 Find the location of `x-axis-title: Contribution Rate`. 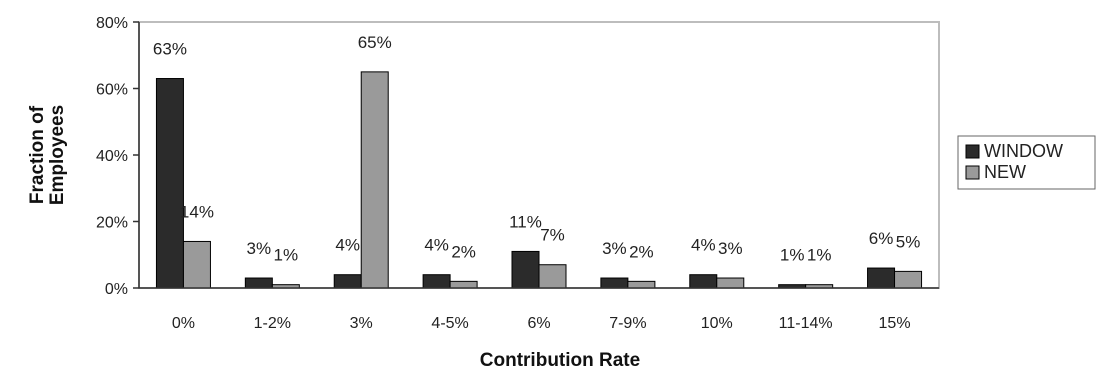

x-axis-title: Contribution Rate is located at coordinates (560, 360).